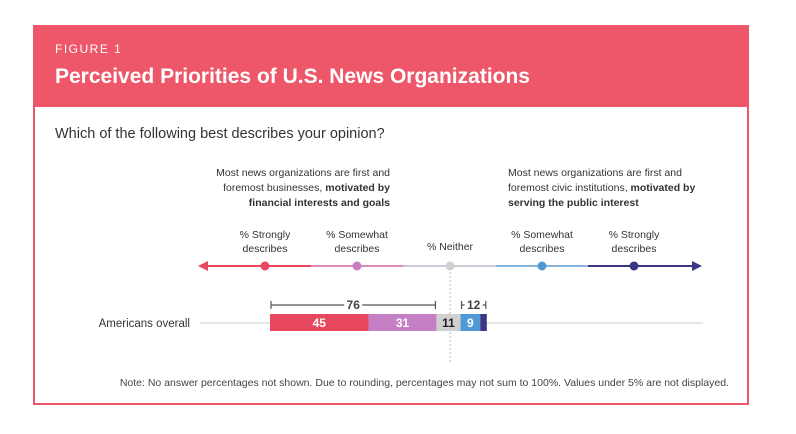 This screenshot has width=796, height=434. I want to click on bracket-label-1: 76, so click(354, 305).